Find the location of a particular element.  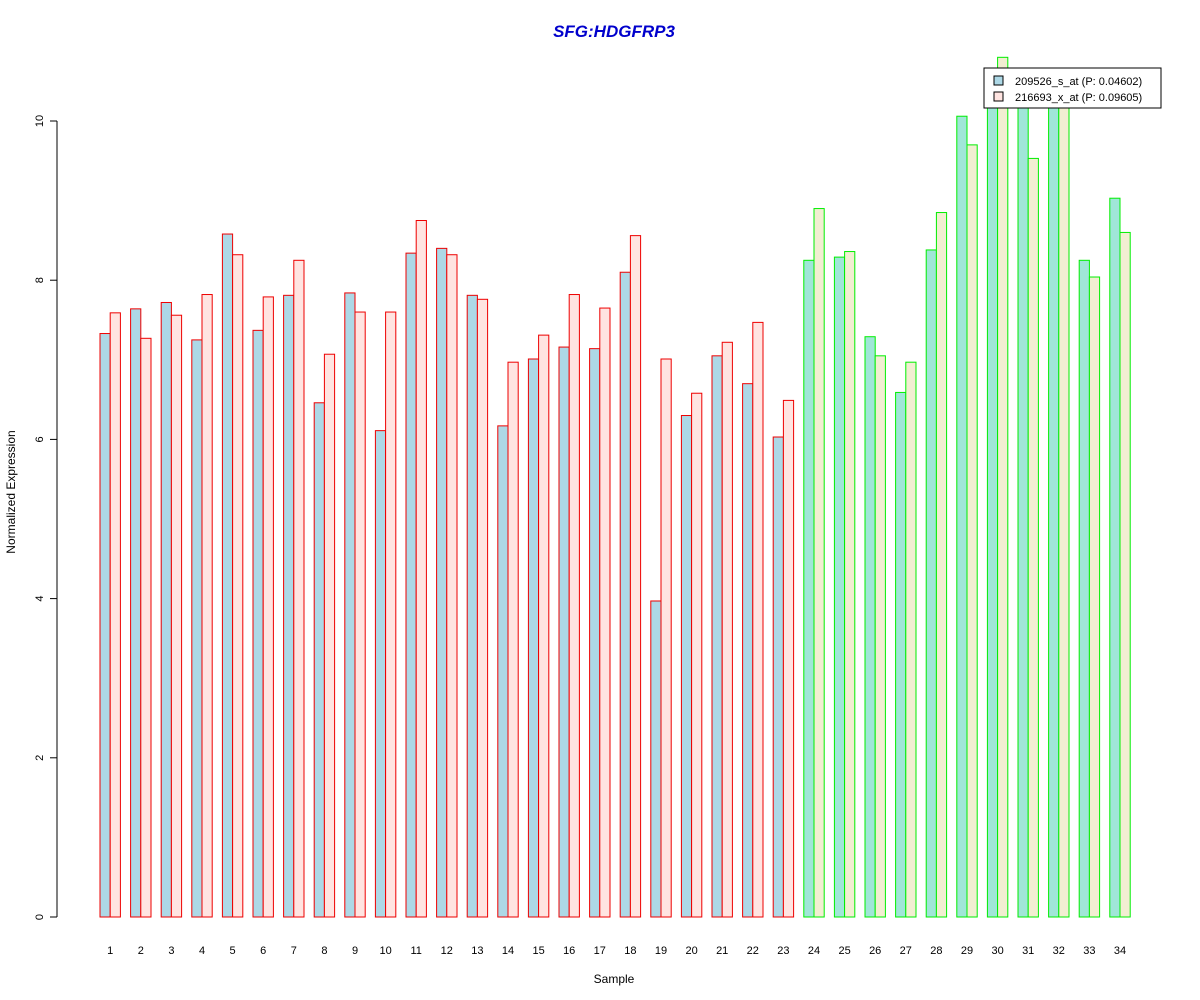

legend-entry-1: 209526_s_at (P: 0.04602) is located at coordinates (1078, 82).